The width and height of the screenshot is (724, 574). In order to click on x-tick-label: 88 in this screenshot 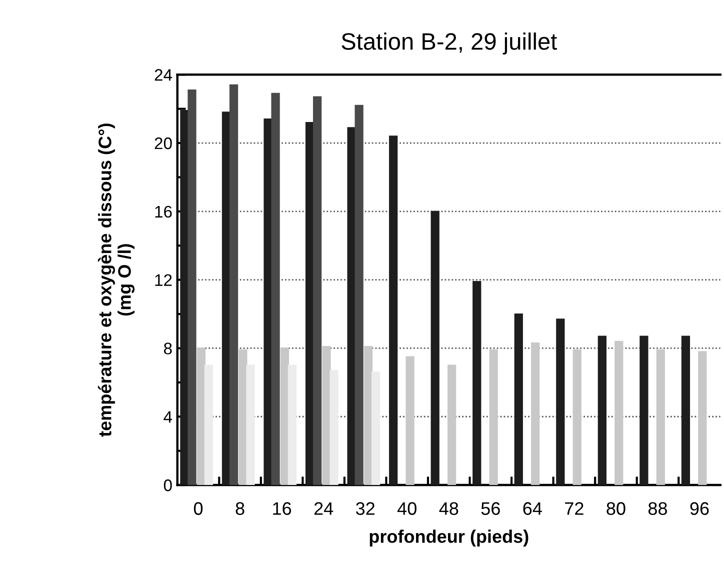, I will do `click(657, 508)`.